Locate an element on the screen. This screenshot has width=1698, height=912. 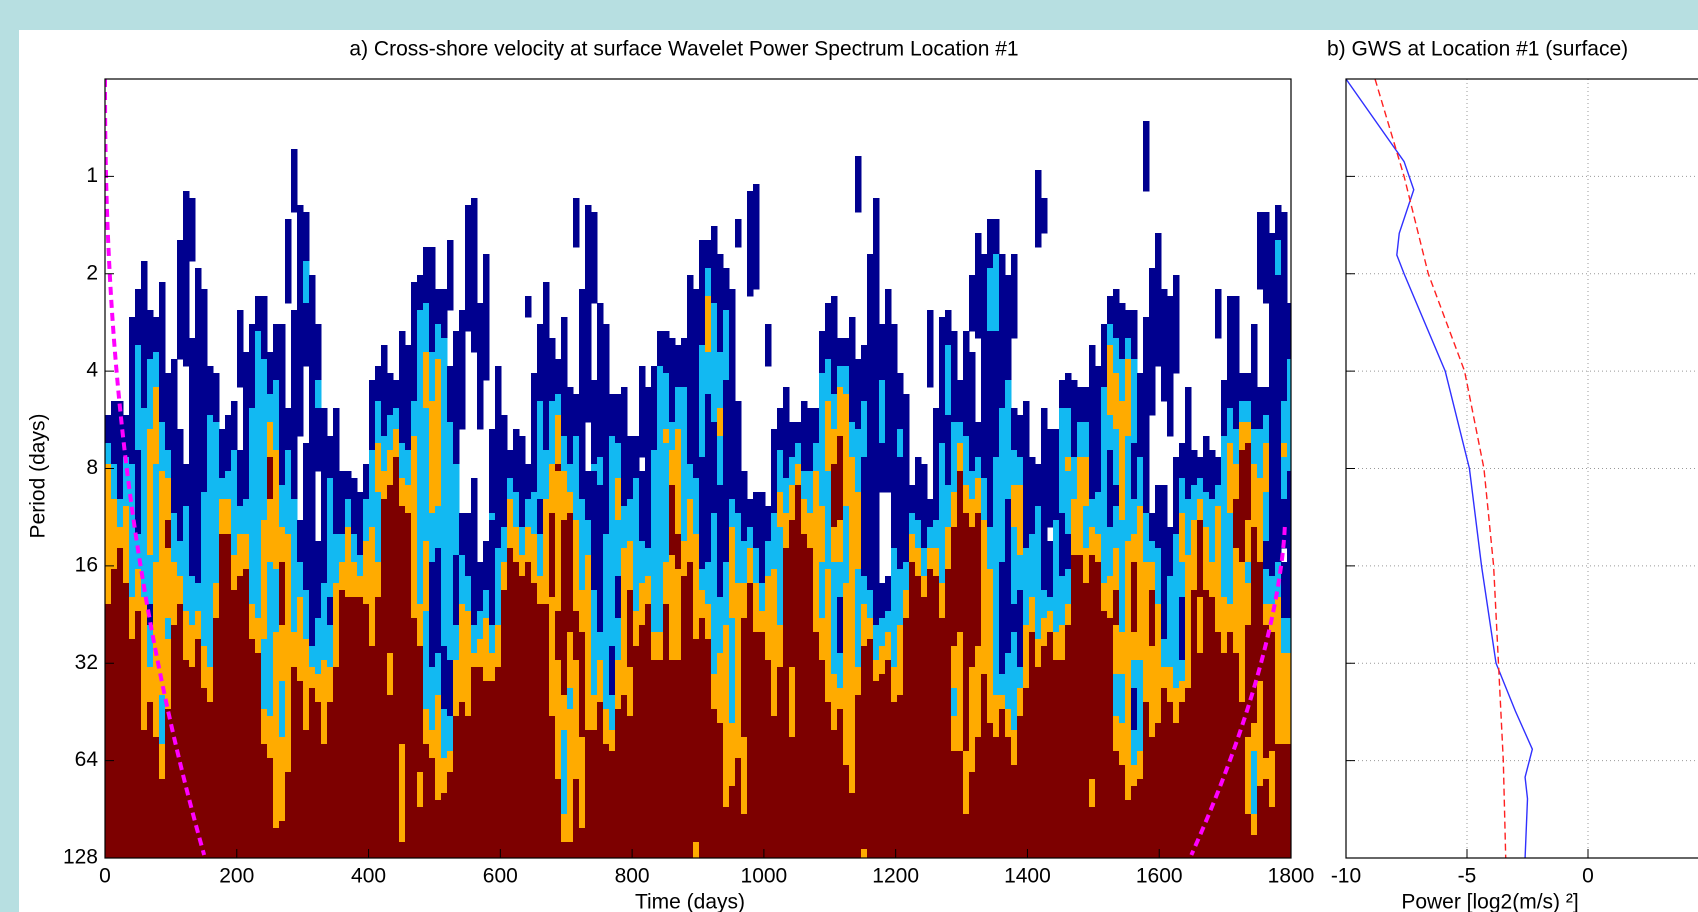
chart-title: b) GWS at Location #1 (surface) is located at coordinates (1477, 49).